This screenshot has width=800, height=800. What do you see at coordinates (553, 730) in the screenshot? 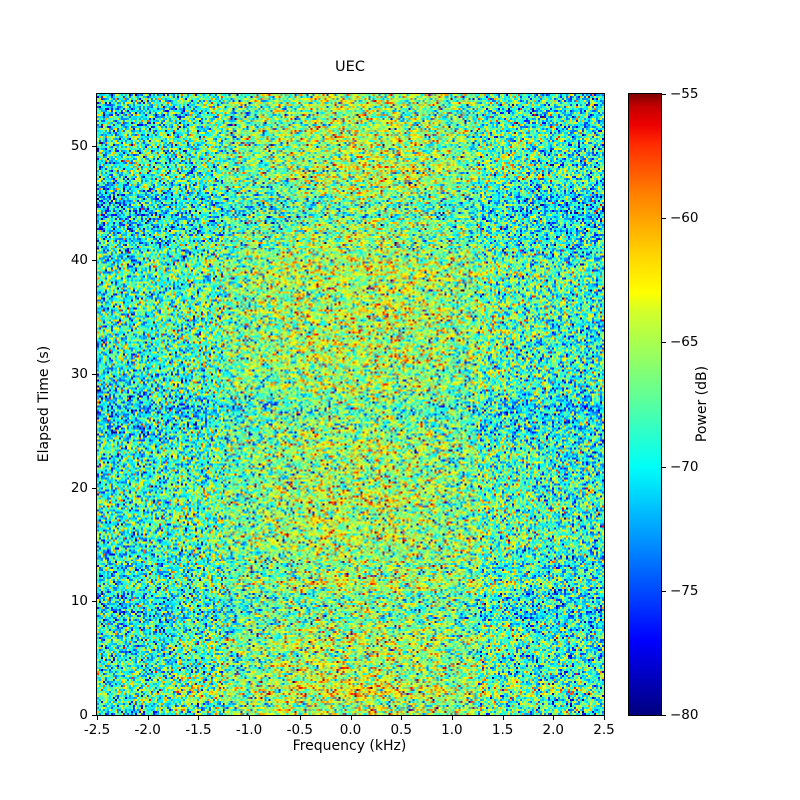
I see `x-tick-label: 2.0` at bounding box center [553, 730].